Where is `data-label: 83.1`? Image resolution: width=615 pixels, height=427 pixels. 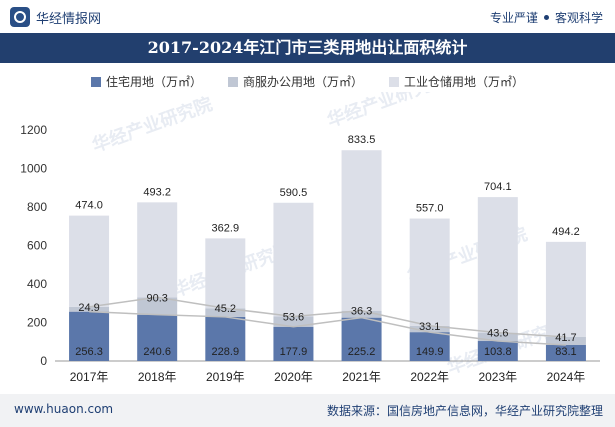
data-label: 83.1 is located at coordinates (565, 352).